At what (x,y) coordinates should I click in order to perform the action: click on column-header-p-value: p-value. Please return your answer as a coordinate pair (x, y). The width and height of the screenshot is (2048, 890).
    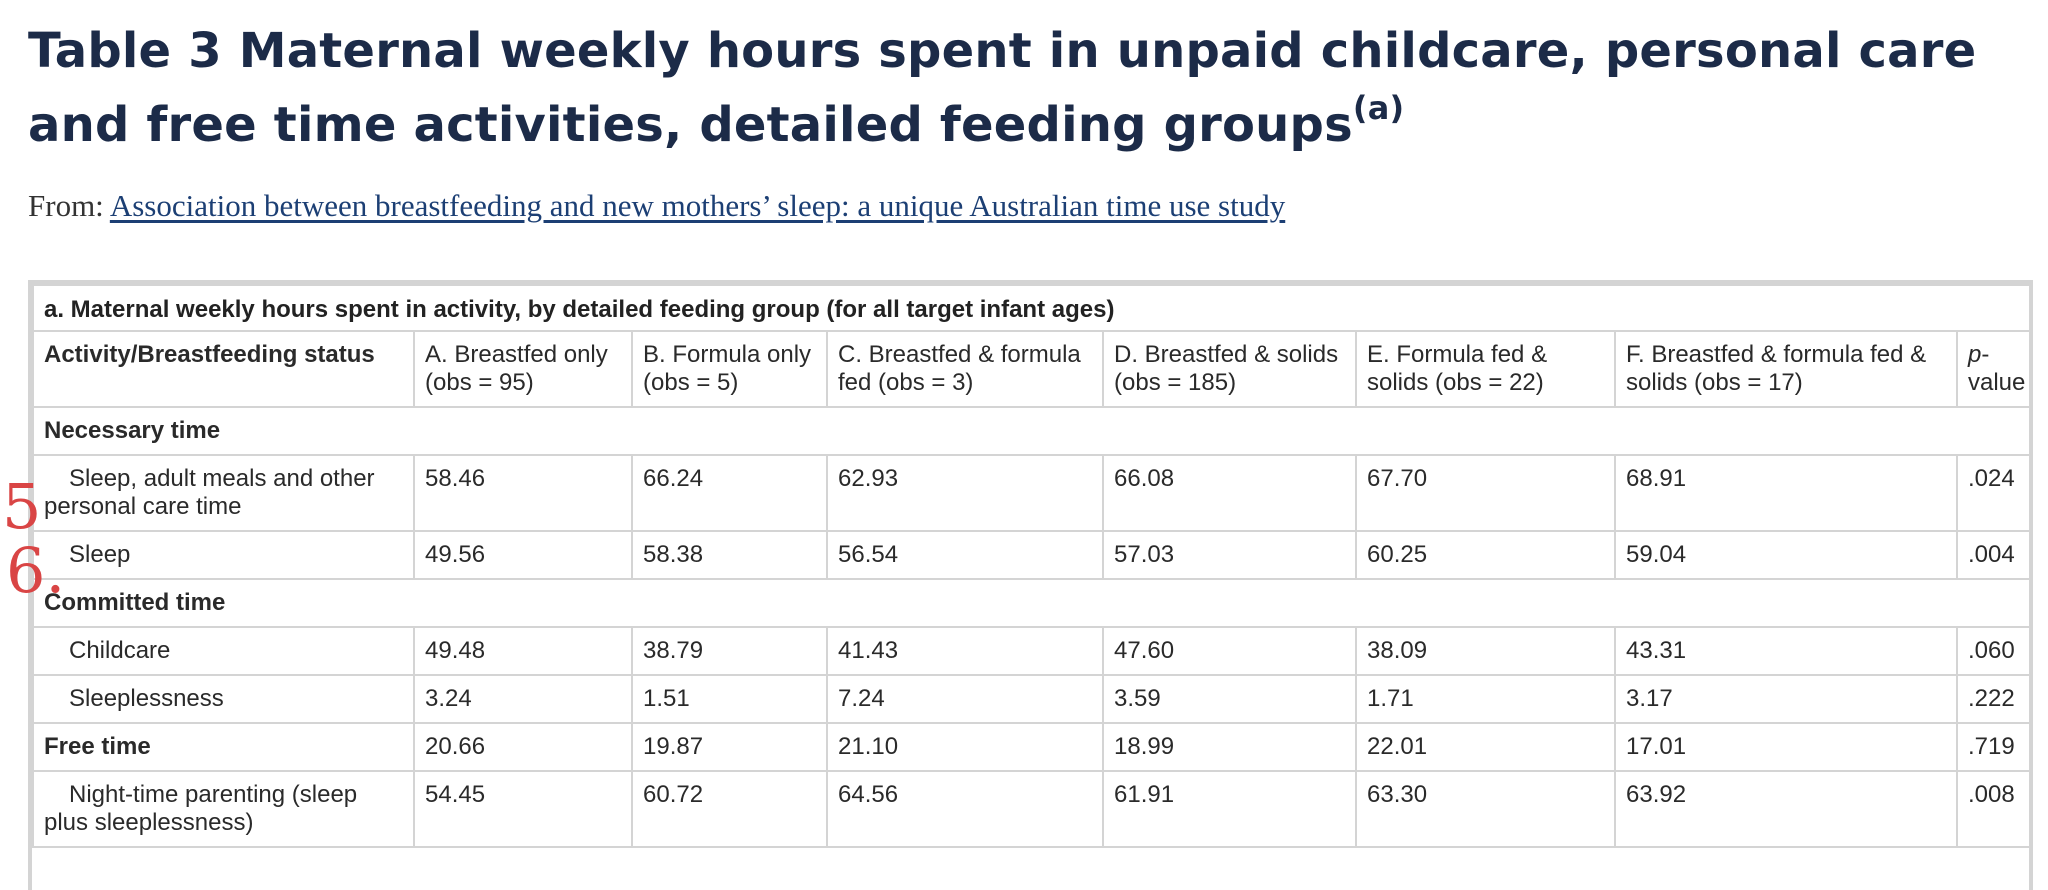
    Looking at the image, I should click on (1992, 369).